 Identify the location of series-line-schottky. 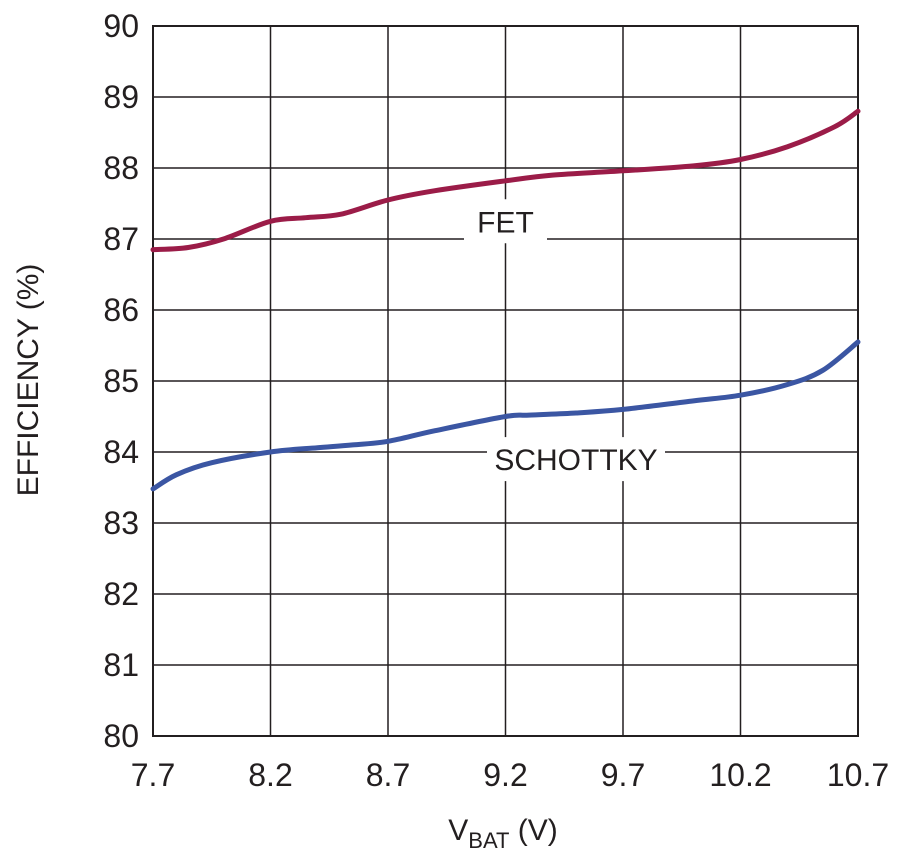
(505, 415).